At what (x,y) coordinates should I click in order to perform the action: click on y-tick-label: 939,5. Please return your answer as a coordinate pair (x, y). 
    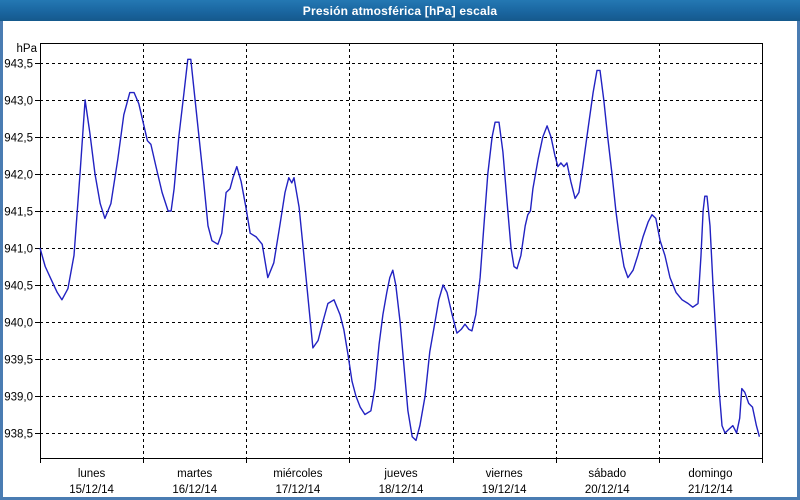
    Looking at the image, I should click on (18, 361).